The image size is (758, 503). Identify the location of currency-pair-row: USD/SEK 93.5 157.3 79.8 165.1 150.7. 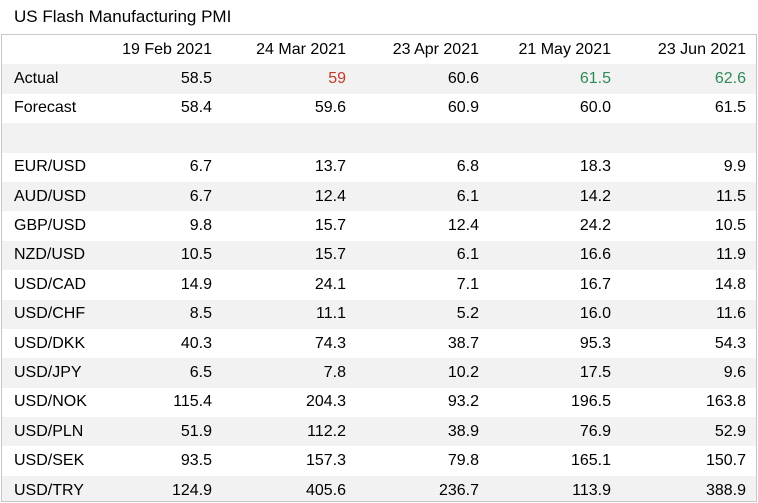
(379, 460).